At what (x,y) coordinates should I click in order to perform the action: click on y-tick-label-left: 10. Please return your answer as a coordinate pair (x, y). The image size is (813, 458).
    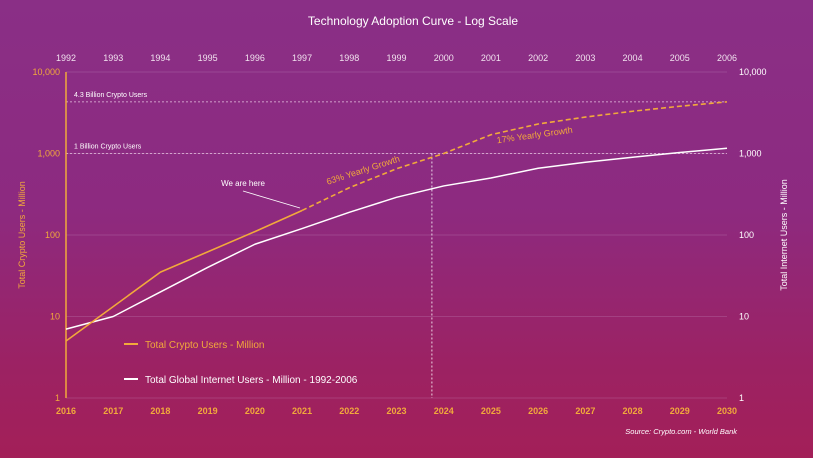
    Looking at the image, I should click on (55, 317).